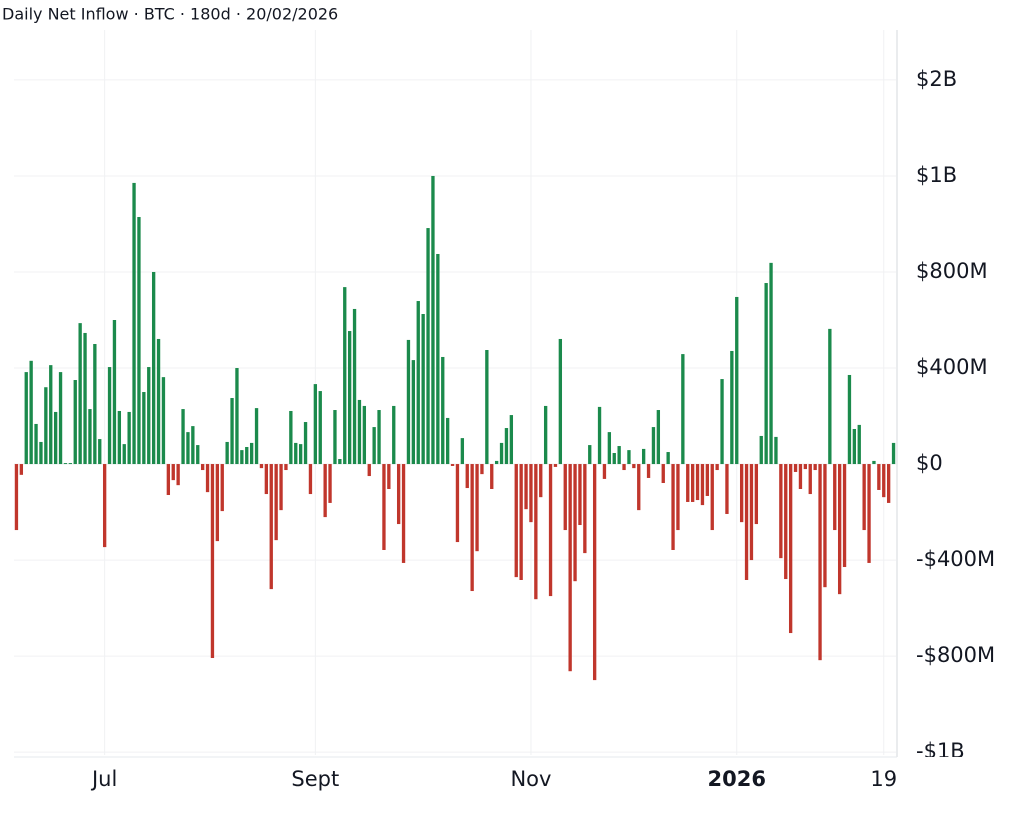  I want to click on x-tick-label: 19, so click(883, 779).